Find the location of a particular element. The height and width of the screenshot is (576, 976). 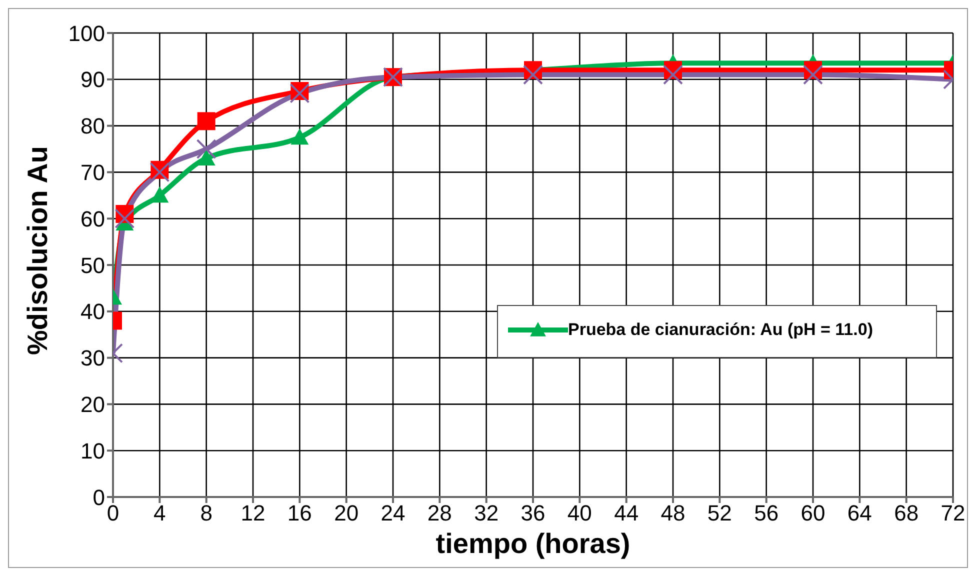

x-tick-label: 20 is located at coordinates (346, 513).